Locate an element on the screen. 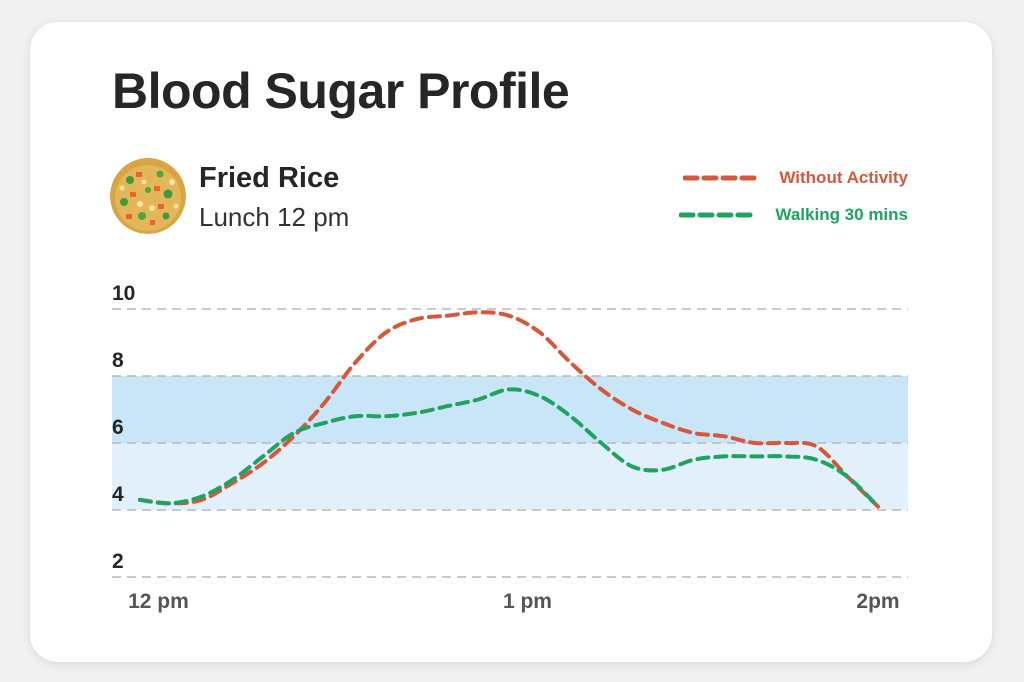 This screenshot has width=1024, height=682. fried-rice-image is located at coordinates (148, 196).